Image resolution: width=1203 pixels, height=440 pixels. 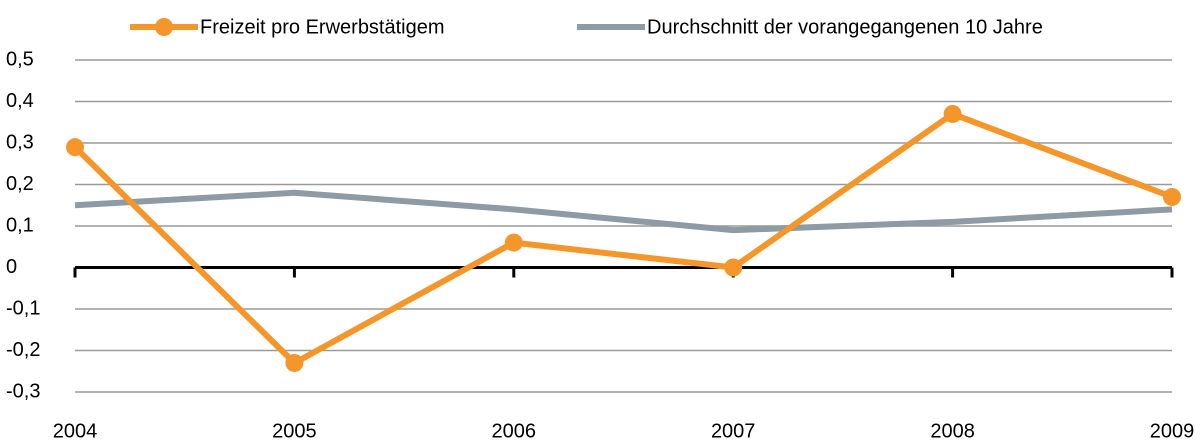 What do you see at coordinates (75, 430) in the screenshot?
I see `x-tick-label: 2004` at bounding box center [75, 430].